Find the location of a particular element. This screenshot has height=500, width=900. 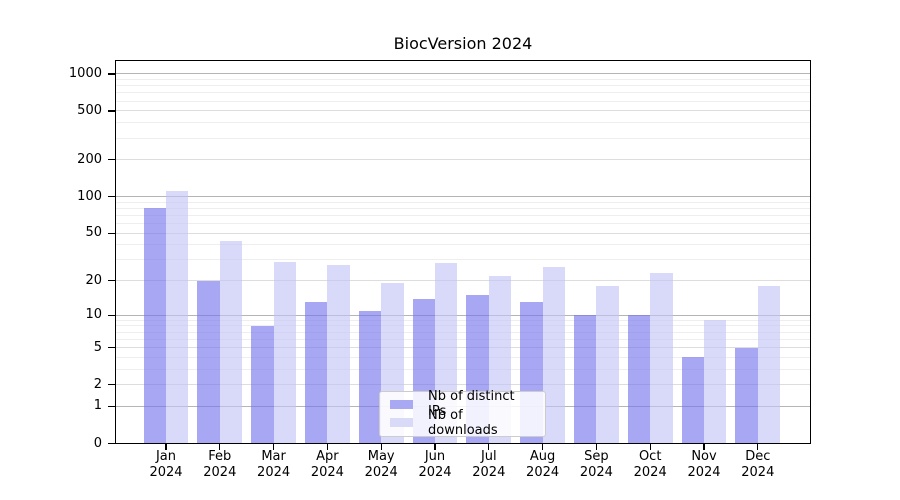

legend-swatch-distinct-ips is located at coordinates (401, 404).